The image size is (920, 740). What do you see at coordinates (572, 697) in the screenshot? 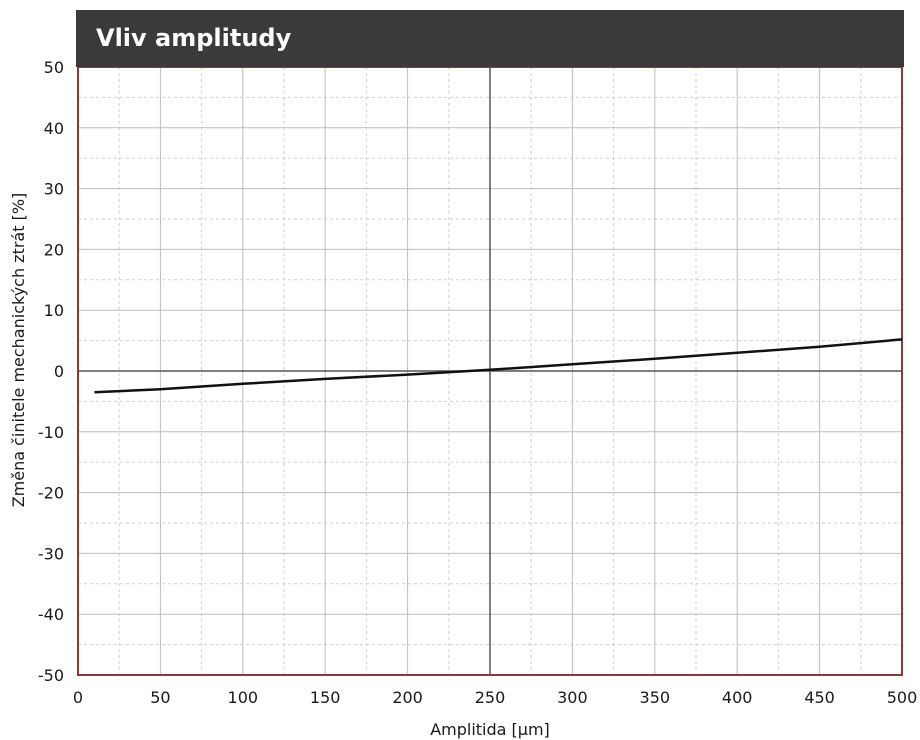
I see `x-tick-label: 300` at bounding box center [572, 697].